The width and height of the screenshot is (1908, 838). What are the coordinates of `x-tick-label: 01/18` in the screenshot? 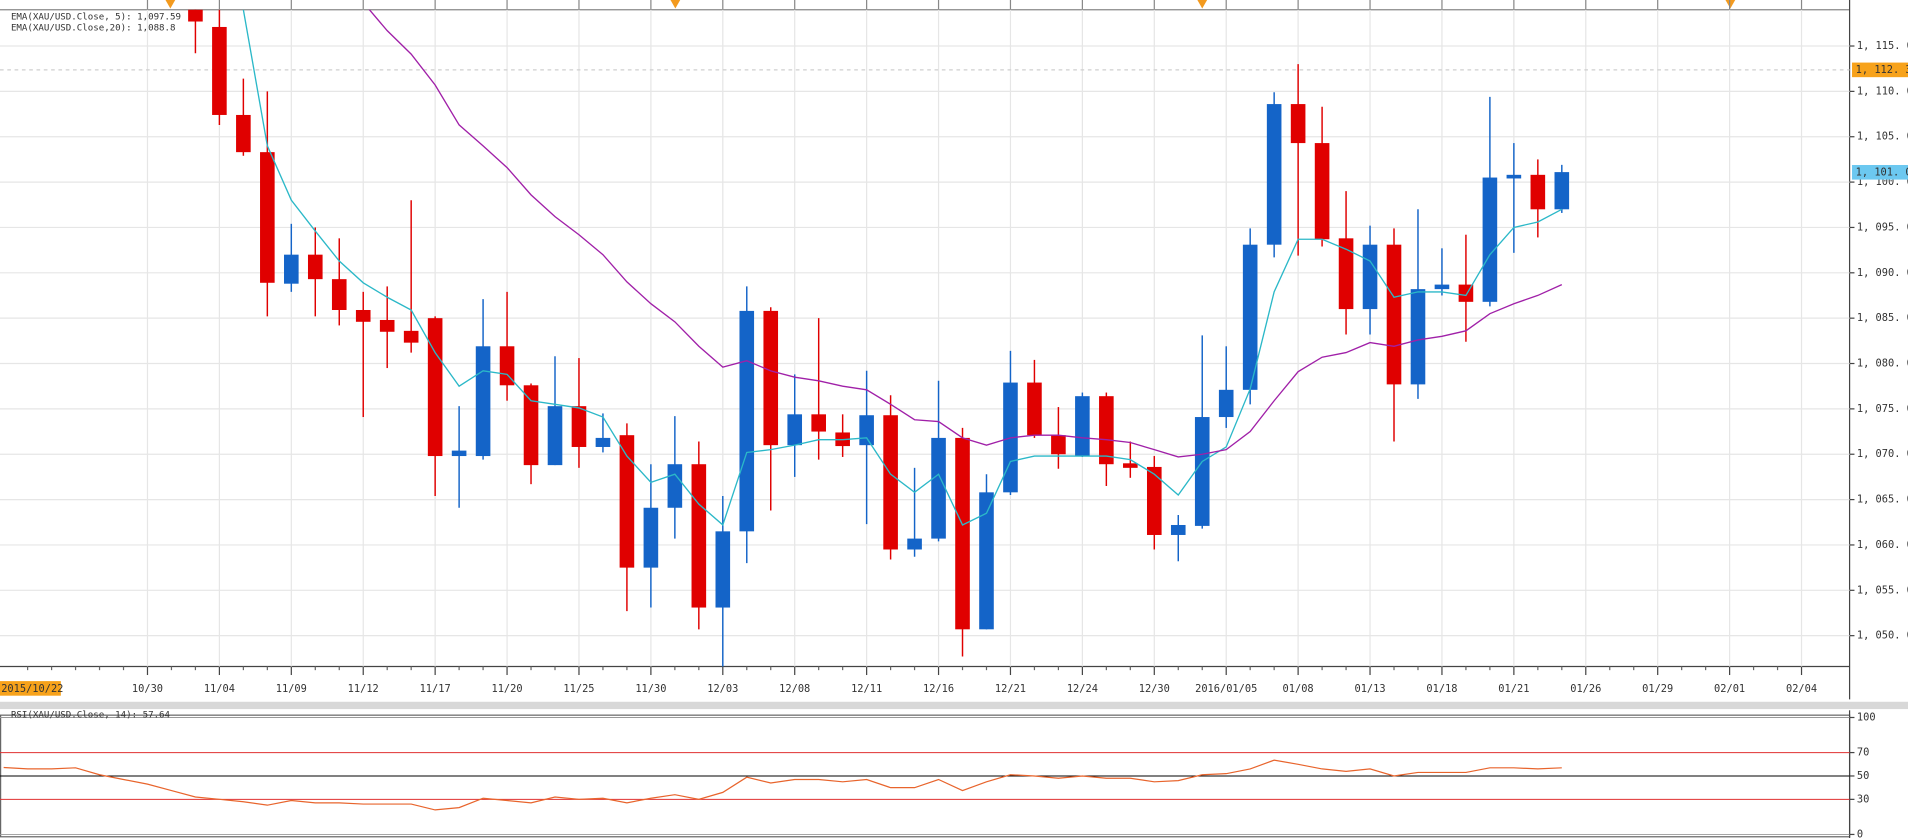 It's located at (1441, 689).